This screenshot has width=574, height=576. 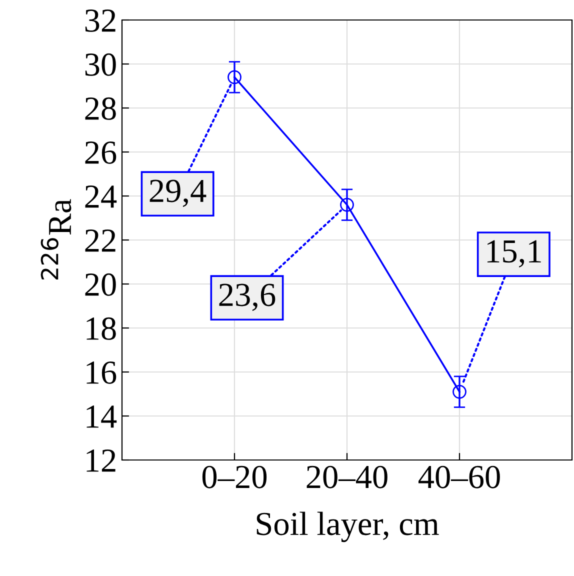 I want to click on y-tick-label: 24, so click(x=101, y=196).